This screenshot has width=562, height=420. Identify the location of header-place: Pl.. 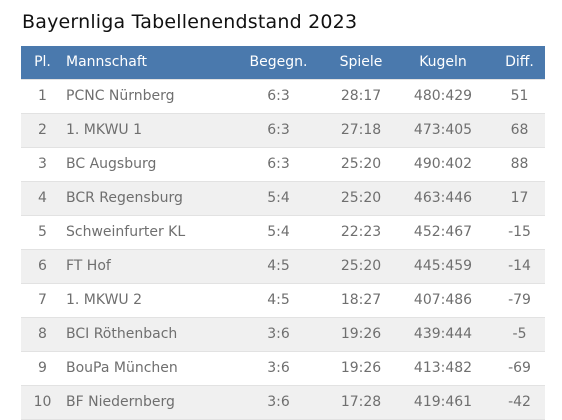
(42, 62).